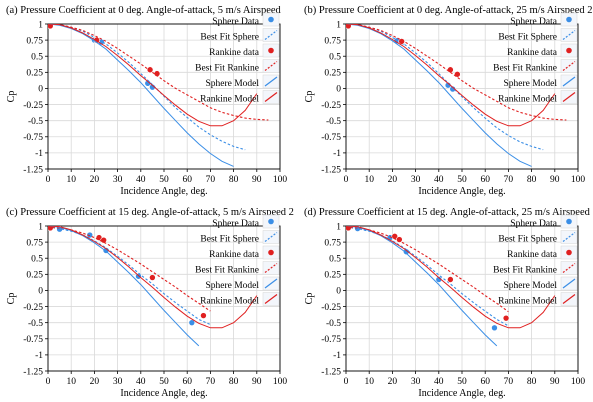  What do you see at coordinates (95, 180) in the screenshot?
I see `x-tick-label: 20` at bounding box center [95, 180].